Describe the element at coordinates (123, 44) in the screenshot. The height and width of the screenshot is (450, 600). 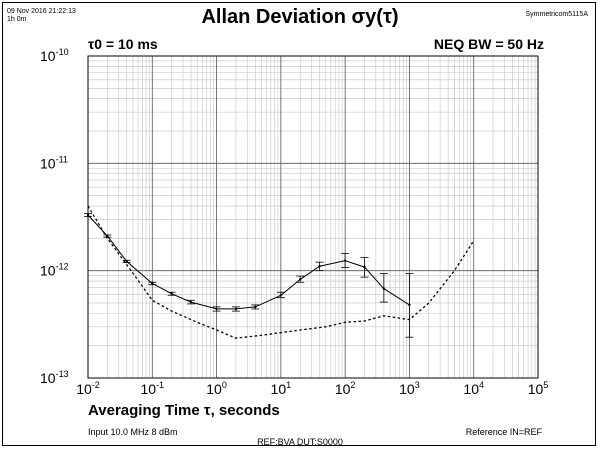
I see `tau0-label: τ0 = 10 ms` at that location.